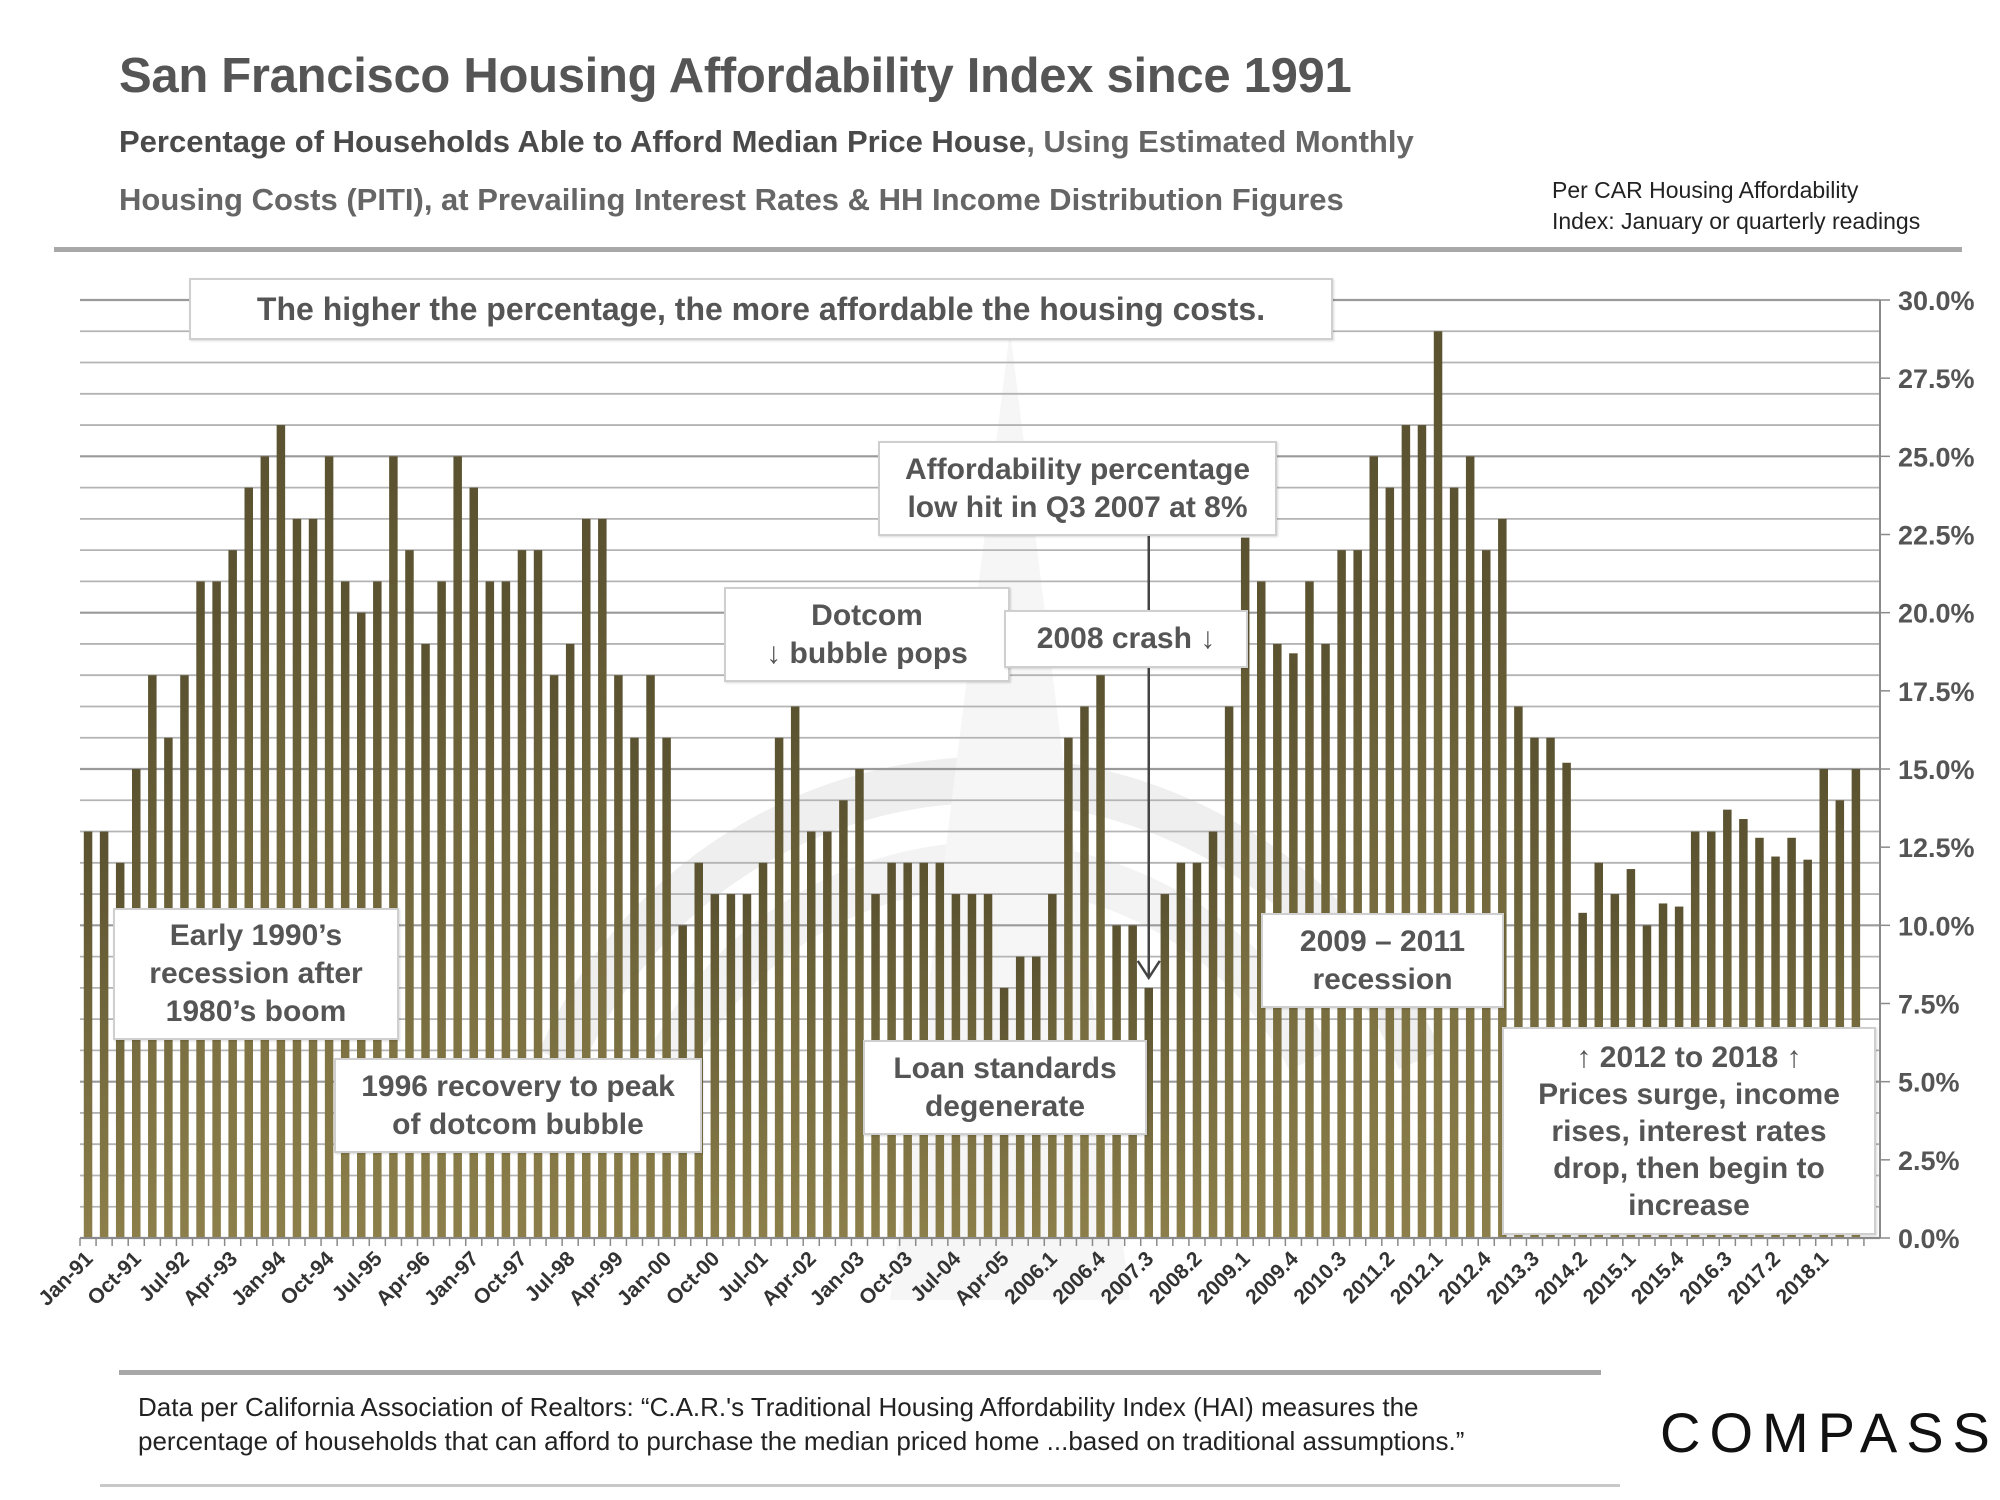 This screenshot has height=1500, width=2000. Describe the element at coordinates (715, 1066) in the screenshot. I see `bar-2000Q4` at that location.